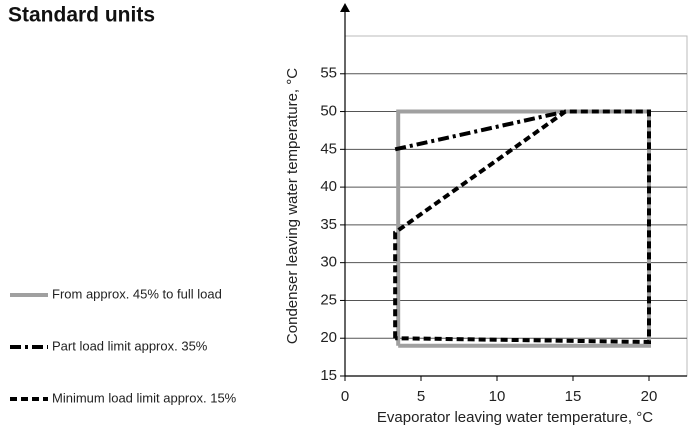 This screenshot has width=699, height=434. I want to click on y-tick-label: 25, so click(328, 299).